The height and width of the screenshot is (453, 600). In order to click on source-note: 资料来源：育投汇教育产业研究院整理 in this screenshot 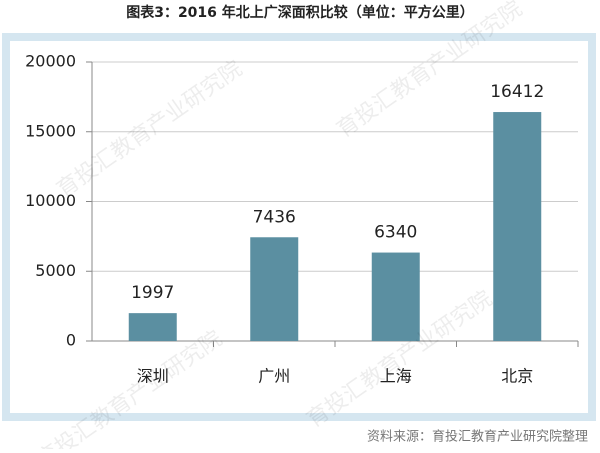, I will do `click(477, 437)`.